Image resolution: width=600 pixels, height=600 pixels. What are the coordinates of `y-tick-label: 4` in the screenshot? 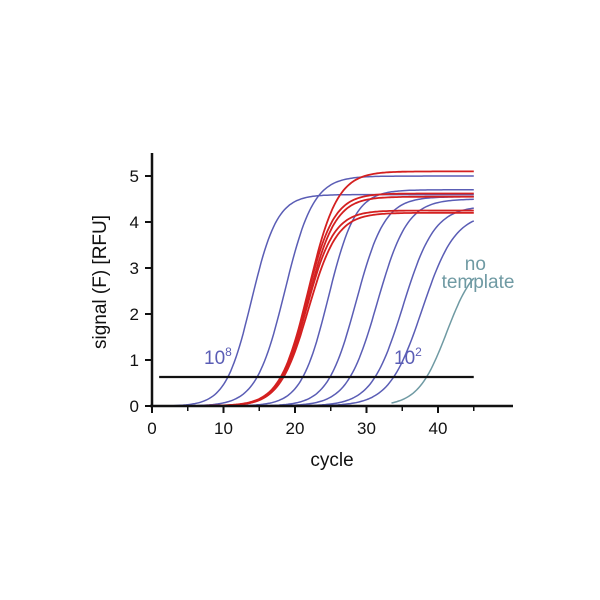 It's located at (134, 222).